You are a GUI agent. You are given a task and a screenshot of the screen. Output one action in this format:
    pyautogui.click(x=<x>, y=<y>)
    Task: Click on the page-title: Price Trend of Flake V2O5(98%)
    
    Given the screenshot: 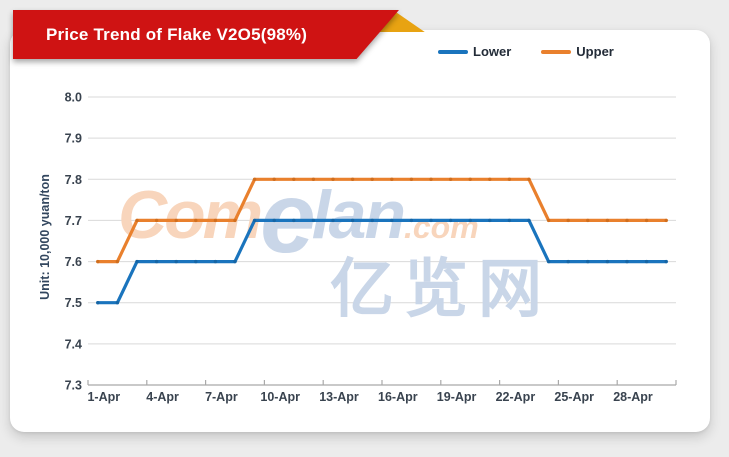 What is the action you would take?
    pyautogui.click(x=177, y=34)
    